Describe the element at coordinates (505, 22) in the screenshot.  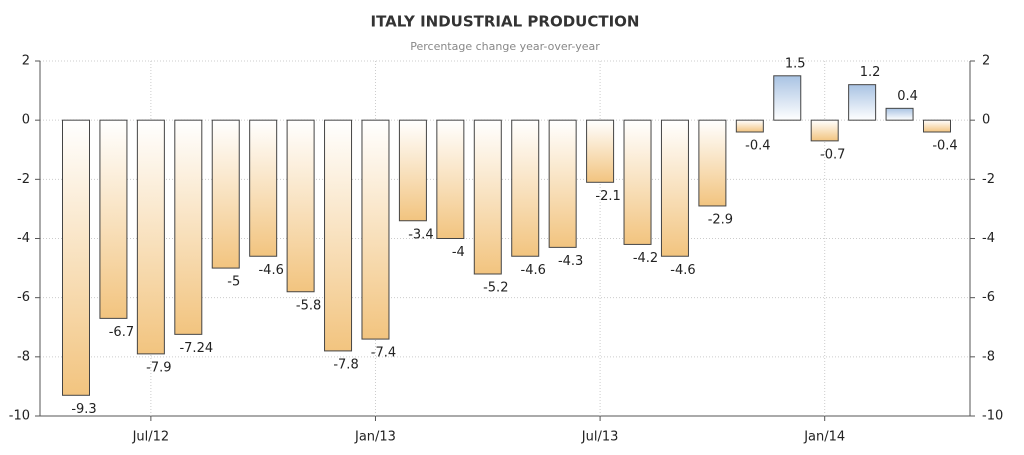
I see `chart-title: ITALY INDUSTRIAL PRODUCTION` at that location.